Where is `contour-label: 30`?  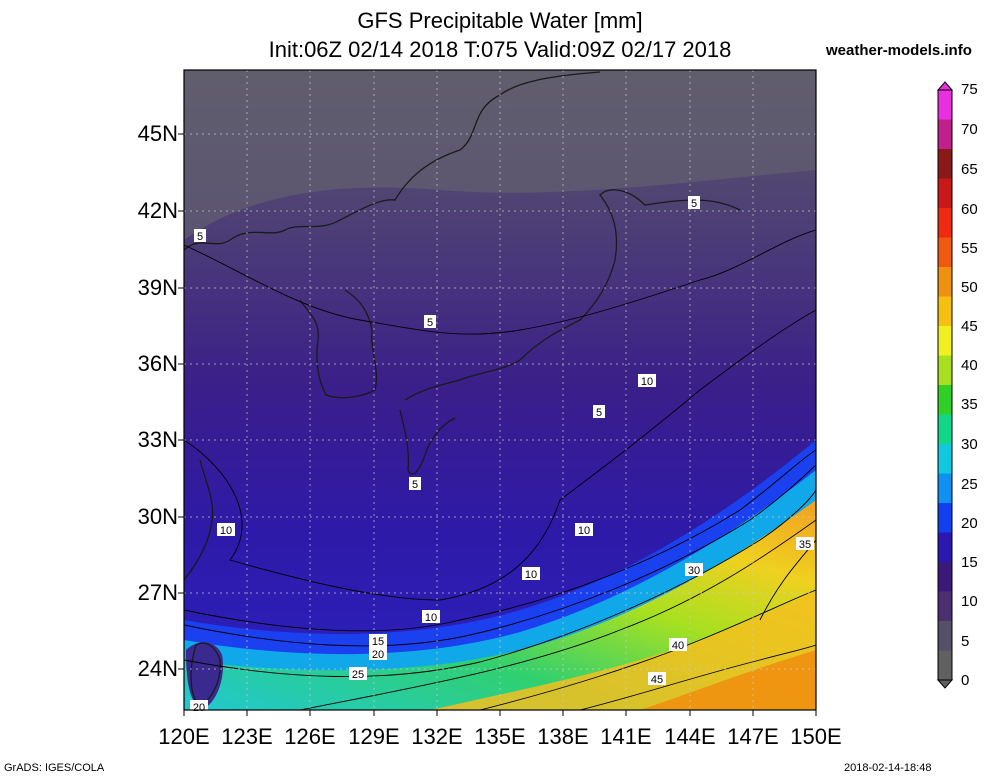
contour-label: 30 is located at coordinates (694, 571).